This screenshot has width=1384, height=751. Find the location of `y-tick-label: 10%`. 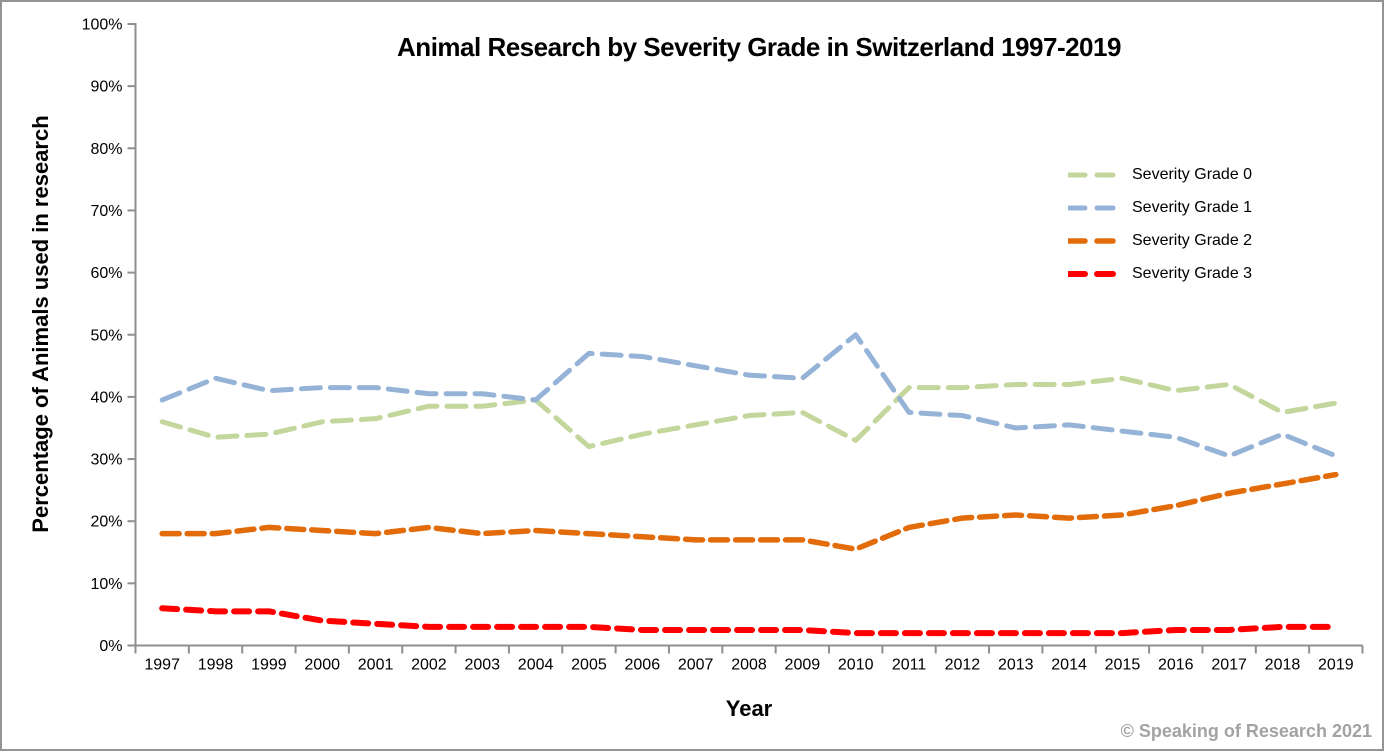

y-tick-label: 10% is located at coordinates (106, 584).